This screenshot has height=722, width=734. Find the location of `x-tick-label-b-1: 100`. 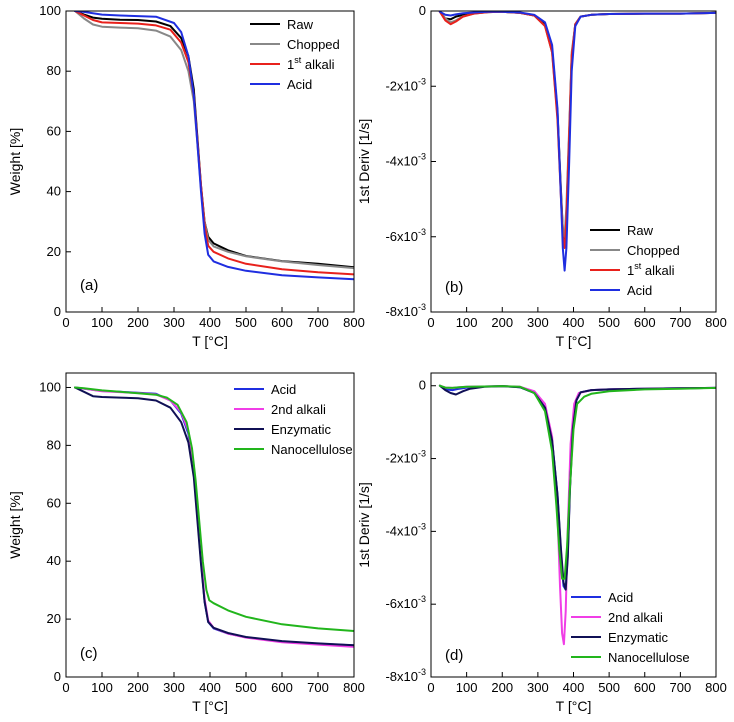

x-tick-label-b-1: 100 is located at coordinates (467, 322).